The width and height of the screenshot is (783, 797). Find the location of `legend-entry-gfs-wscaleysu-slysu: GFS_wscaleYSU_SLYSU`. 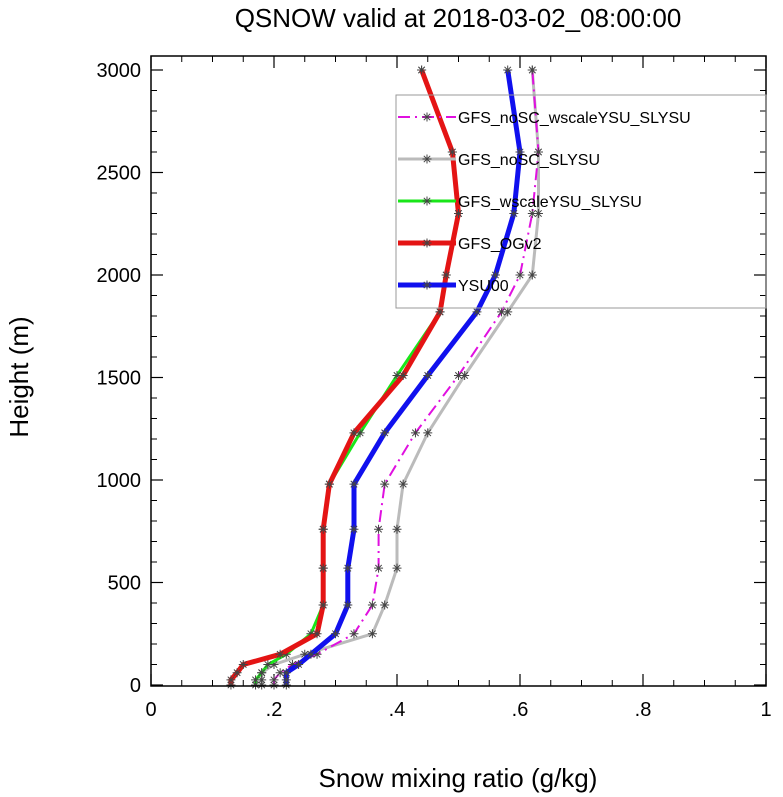

legend-entry-gfs-wscaleysu-slysu: GFS_wscaleYSU_SLYSU is located at coordinates (520, 202).